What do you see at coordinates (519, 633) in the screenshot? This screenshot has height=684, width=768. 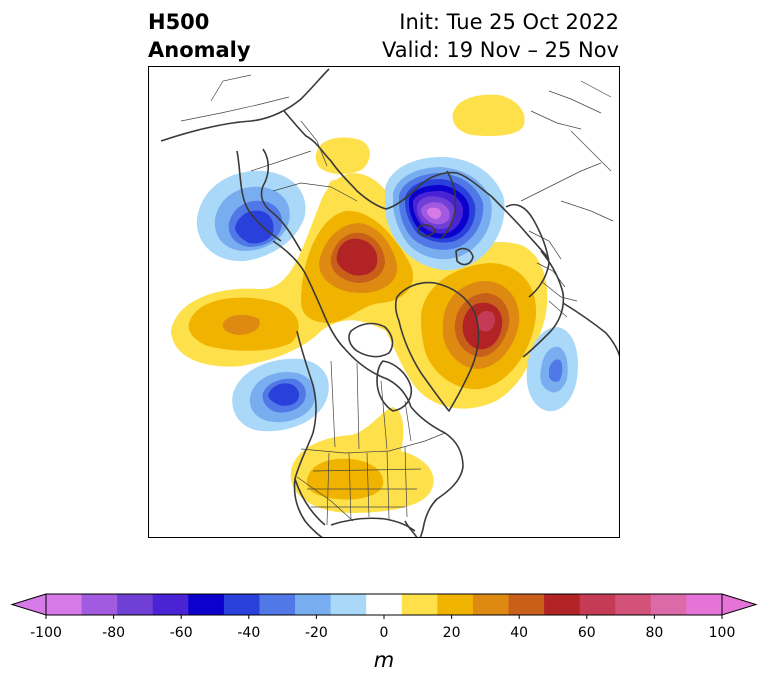 I see `colorbar-tick-label: 40` at bounding box center [519, 633].